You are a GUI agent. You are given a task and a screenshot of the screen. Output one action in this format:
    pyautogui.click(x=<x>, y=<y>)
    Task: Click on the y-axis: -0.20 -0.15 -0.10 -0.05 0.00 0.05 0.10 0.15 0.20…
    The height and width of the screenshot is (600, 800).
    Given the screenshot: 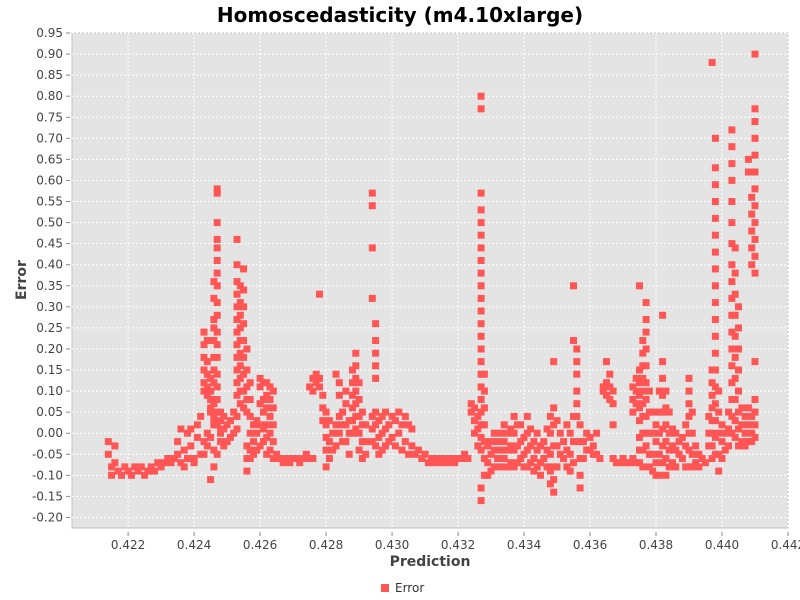 What is the action you would take?
    pyautogui.click(x=51, y=275)
    